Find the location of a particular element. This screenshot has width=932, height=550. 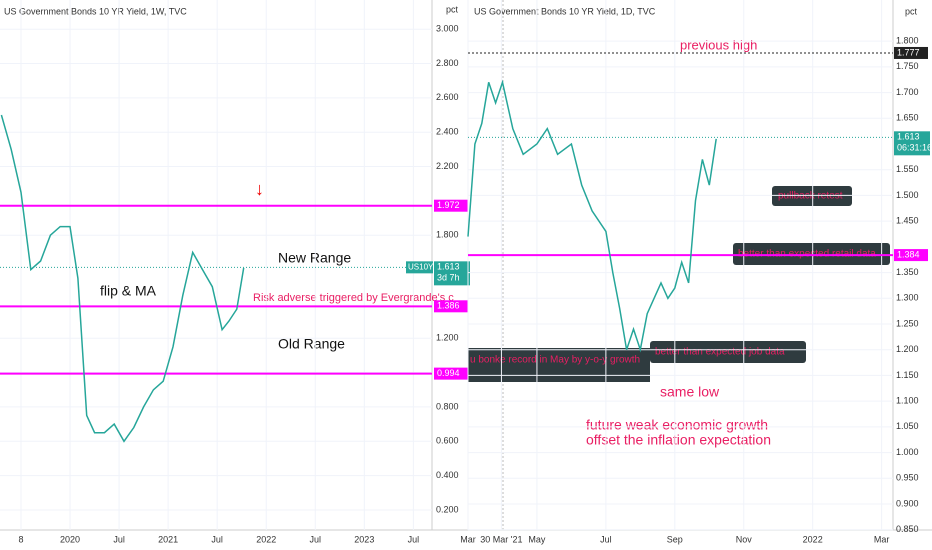

y-tick-label: 0.600 is located at coordinates (447, 441).